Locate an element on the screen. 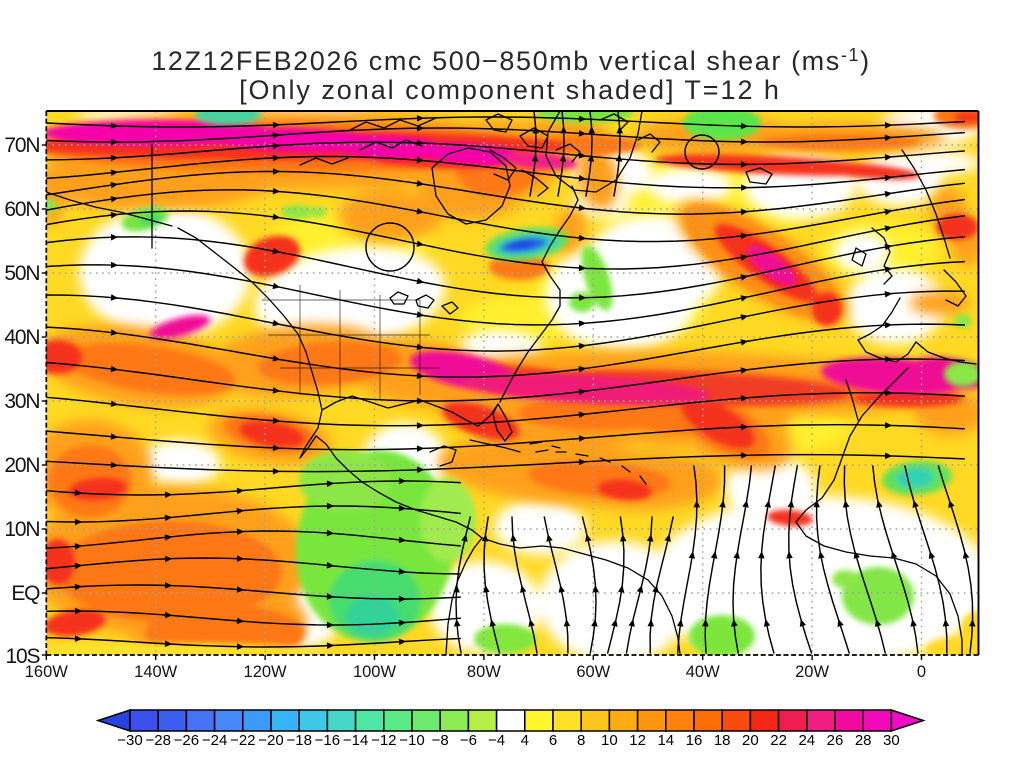 The image size is (1024, 768). svg-text: −20 is located at coordinates (270, 740).